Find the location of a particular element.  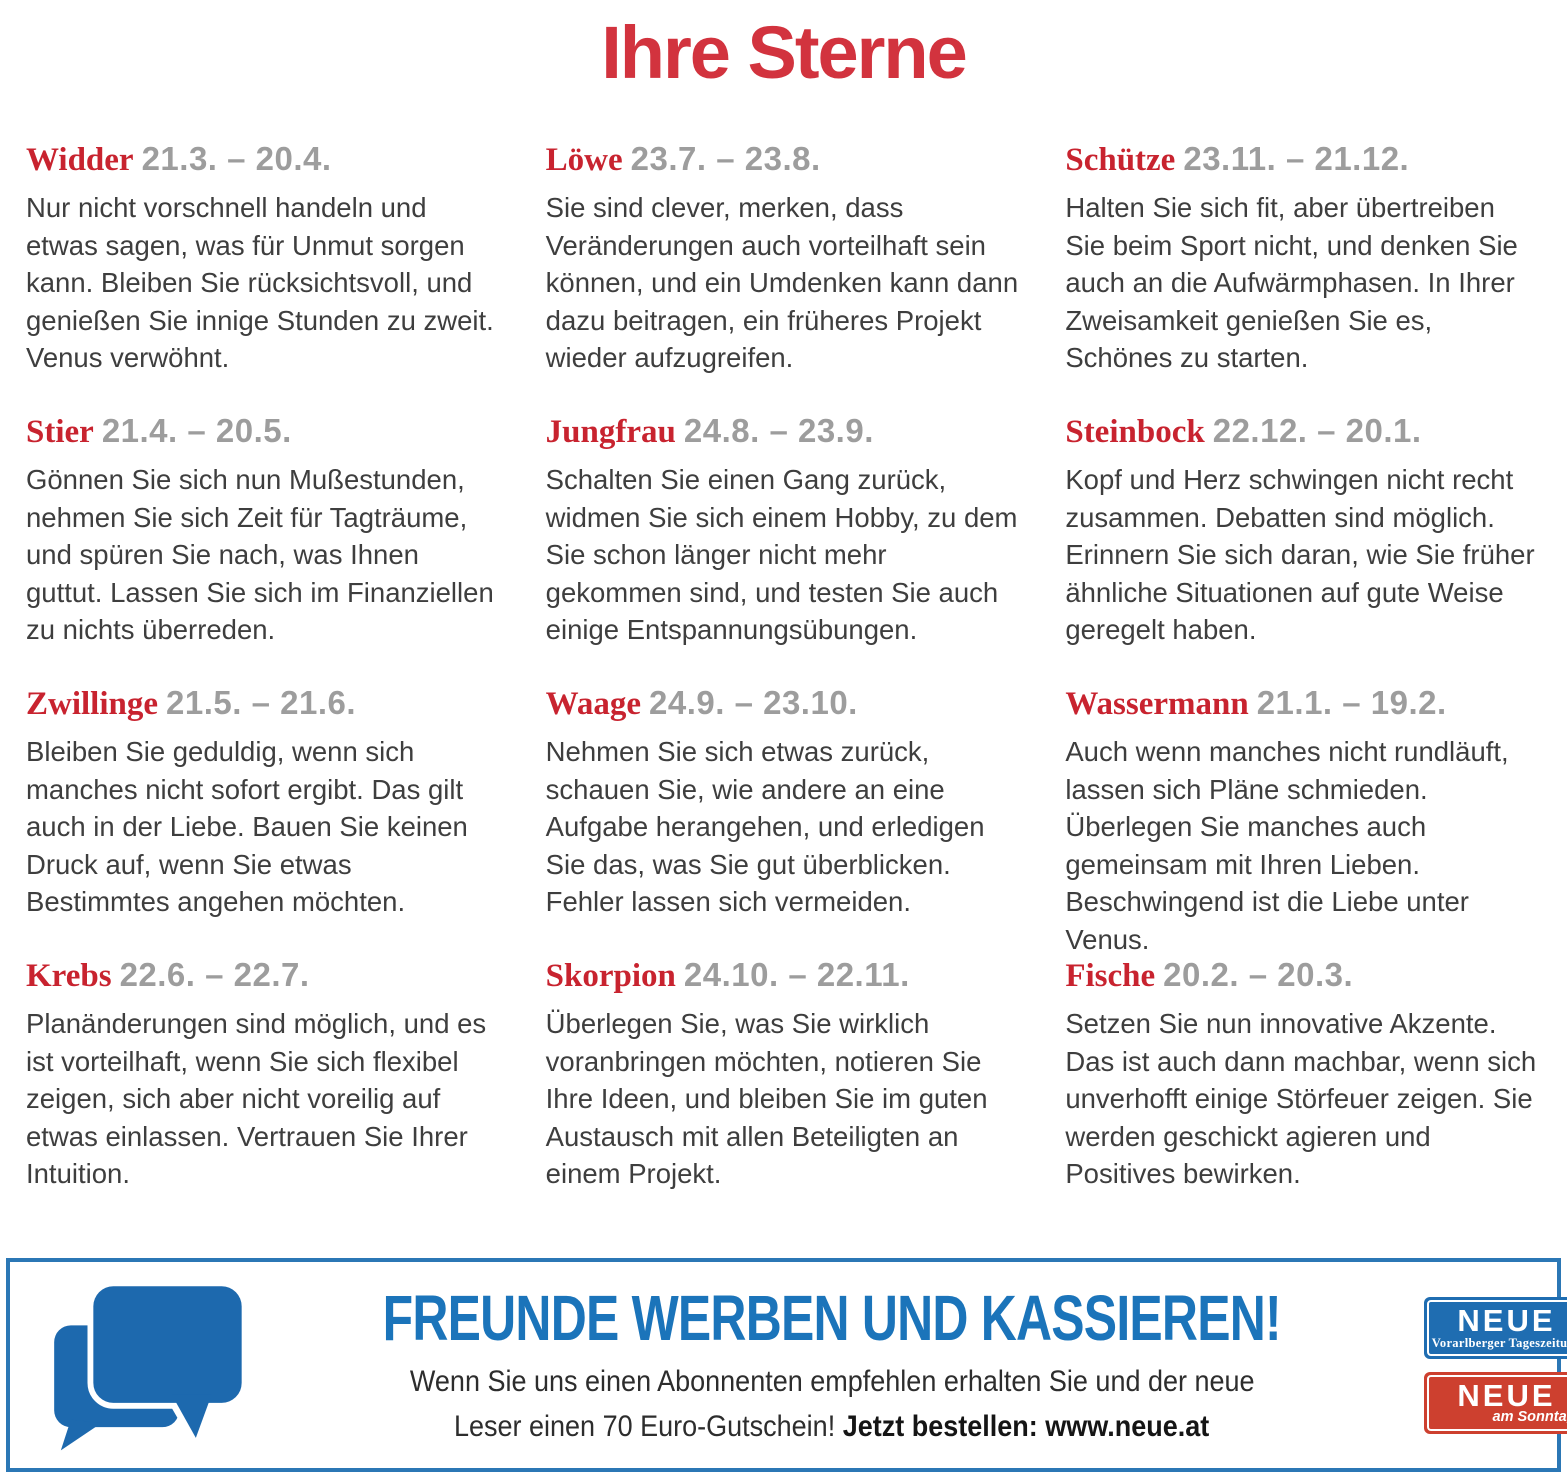

entry-heading: Waage 24.9. – 23.10. is located at coordinates (784, 703).